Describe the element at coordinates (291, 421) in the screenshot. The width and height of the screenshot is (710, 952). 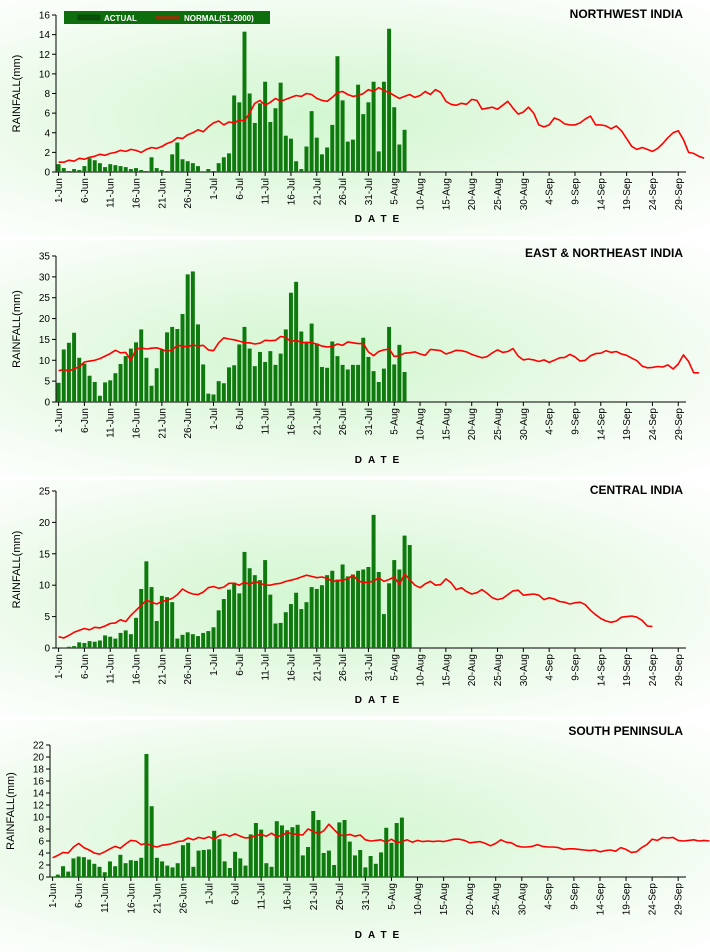
I see `x-tick-label: 16-Jul` at that location.